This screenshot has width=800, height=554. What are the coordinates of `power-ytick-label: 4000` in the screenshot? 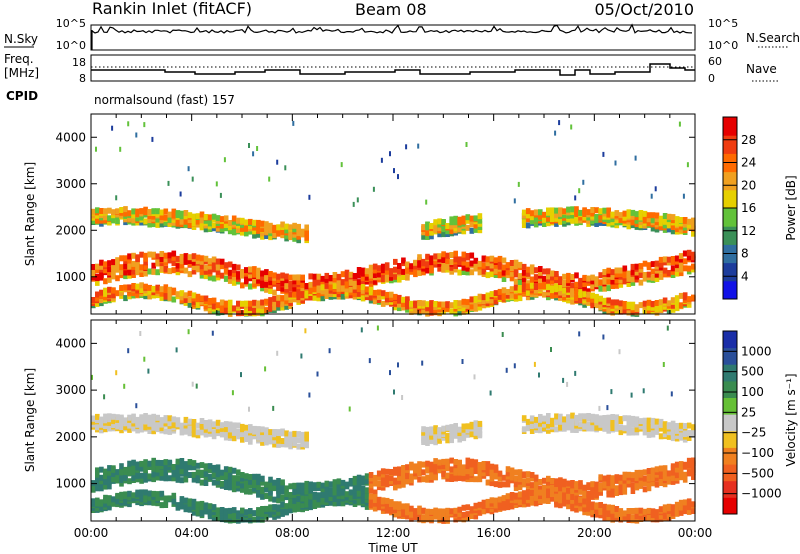 It's located at (70, 137).